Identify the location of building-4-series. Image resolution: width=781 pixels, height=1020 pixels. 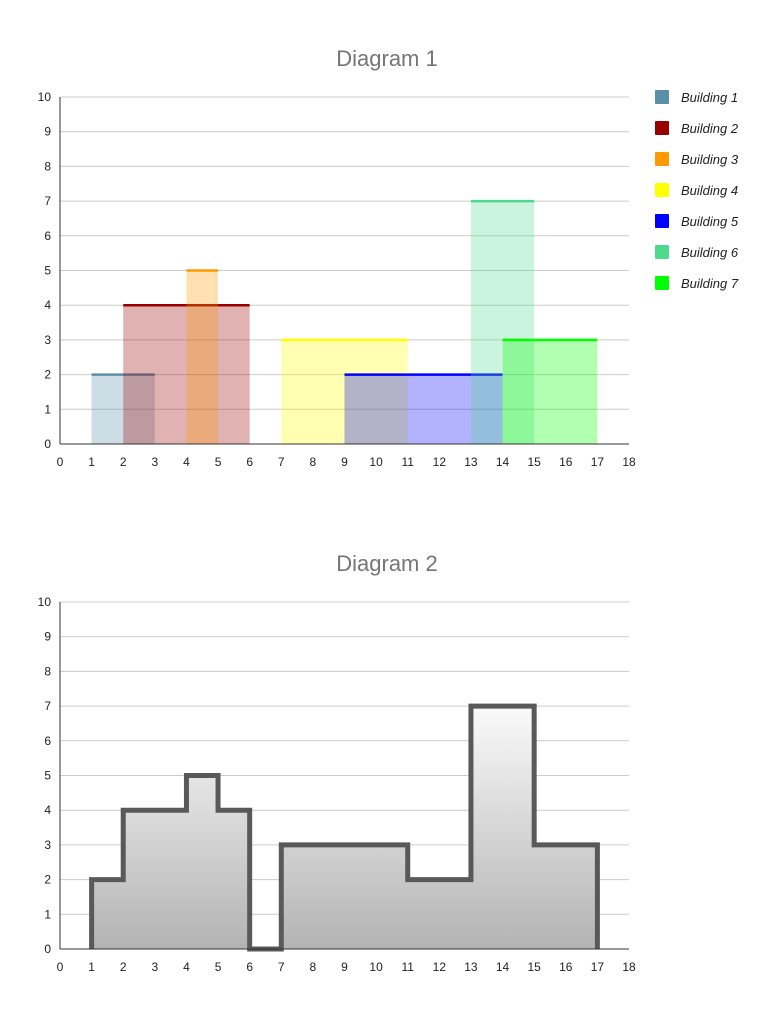
(344, 391).